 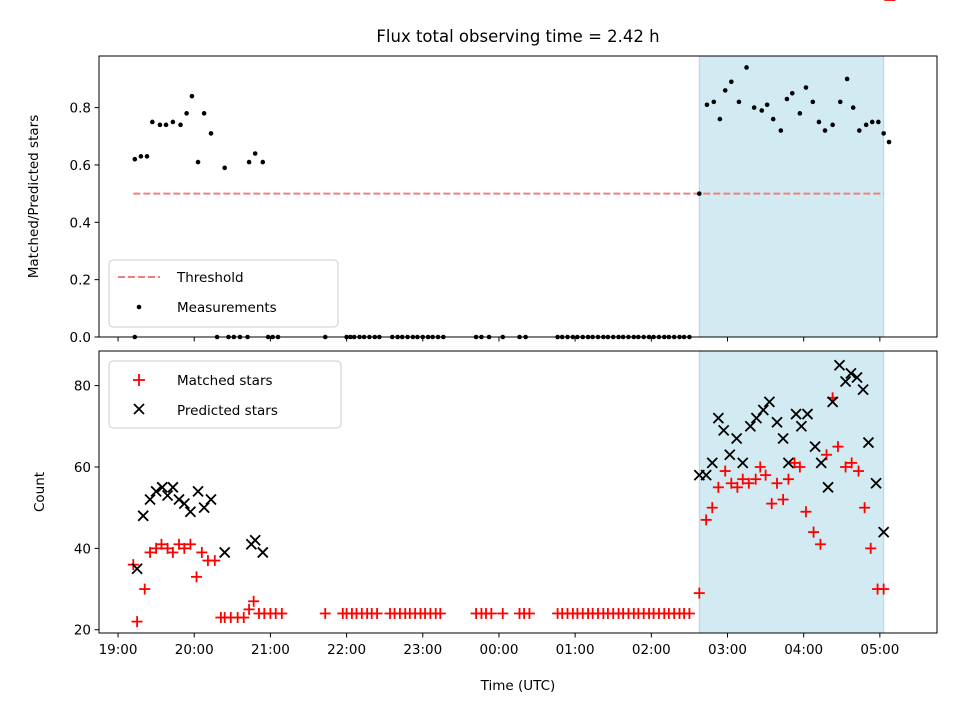 I want to click on legend-threshold-label: Threshold, so click(x=210, y=278).